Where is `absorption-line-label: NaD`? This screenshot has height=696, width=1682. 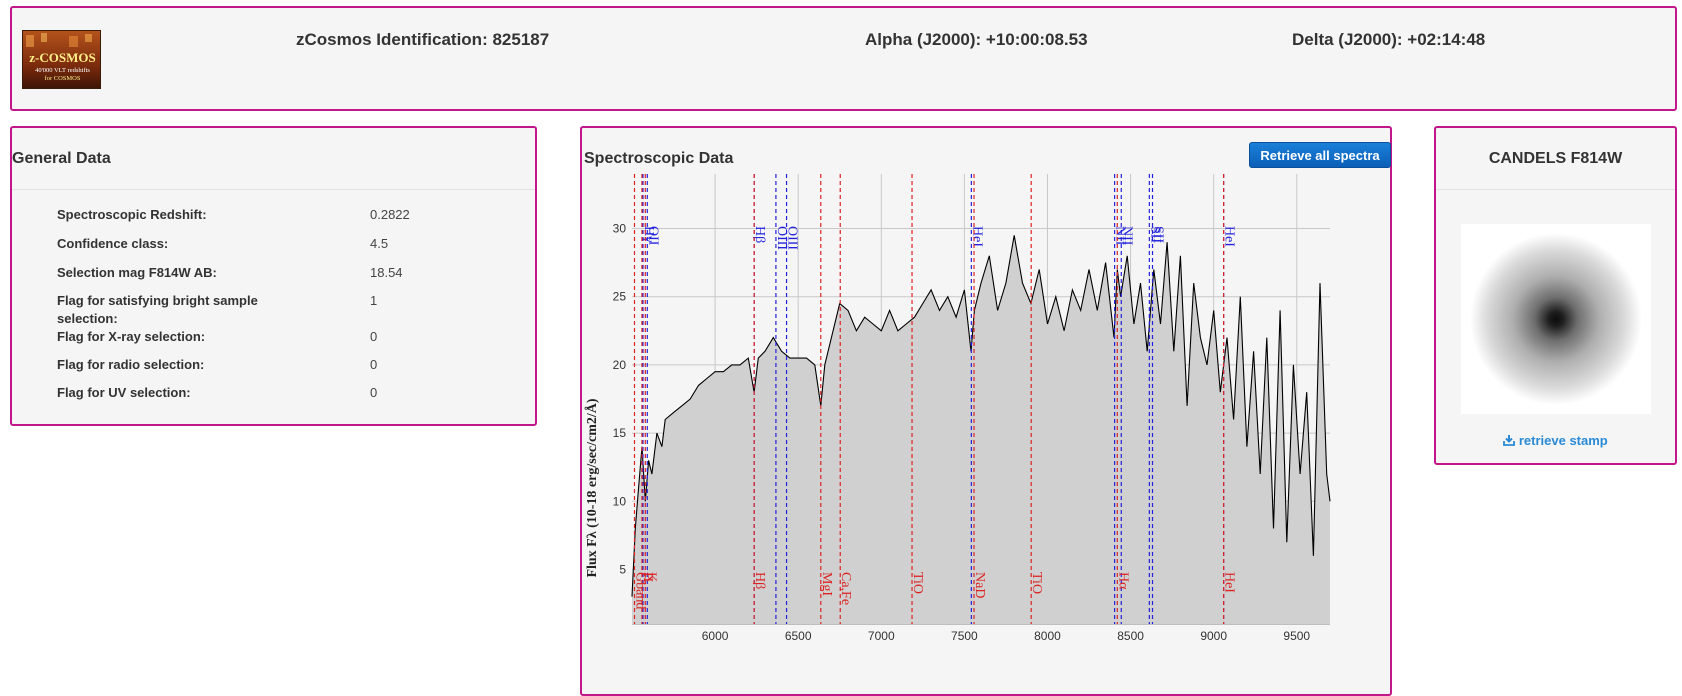
absorption-line-label: NaD is located at coordinates (979, 585).